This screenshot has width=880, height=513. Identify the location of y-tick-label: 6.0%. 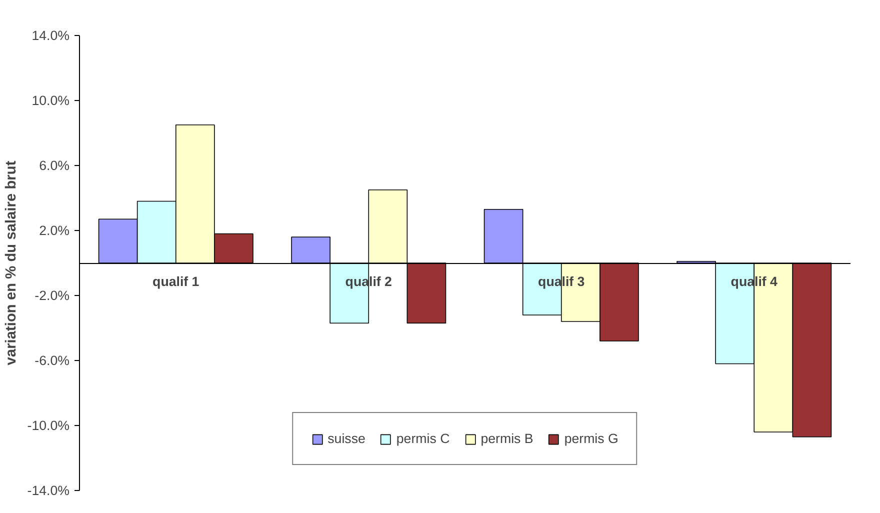
(54, 165).